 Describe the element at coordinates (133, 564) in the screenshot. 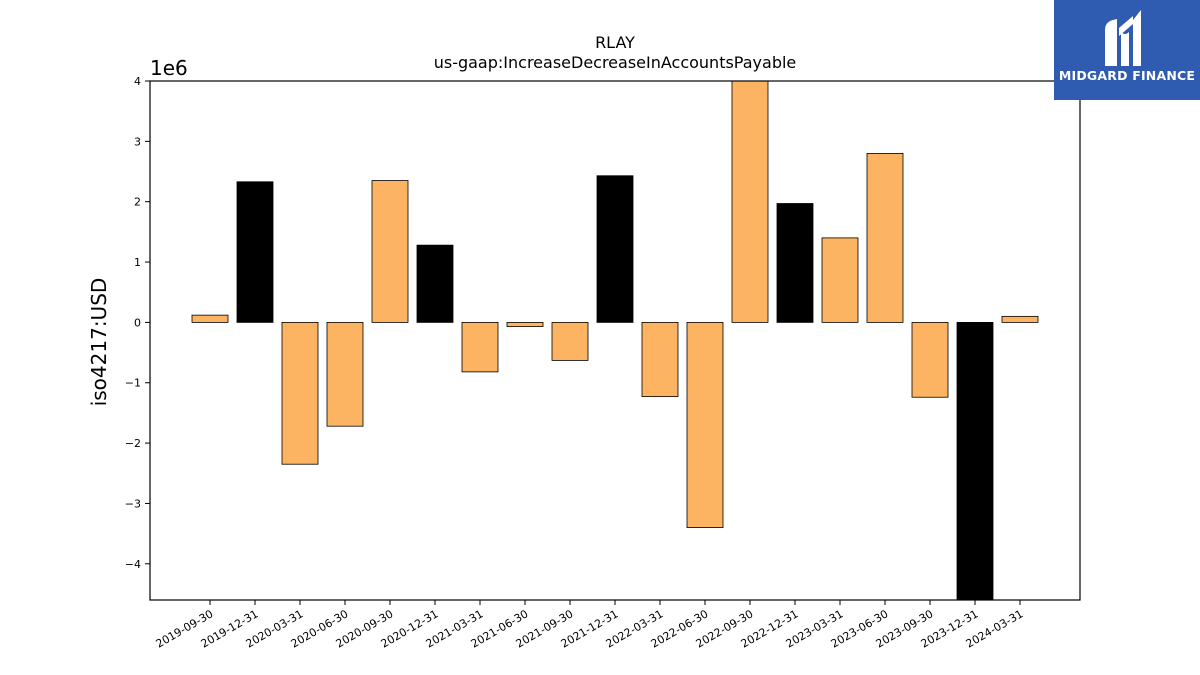

I see `y-tick-label: −4` at that location.